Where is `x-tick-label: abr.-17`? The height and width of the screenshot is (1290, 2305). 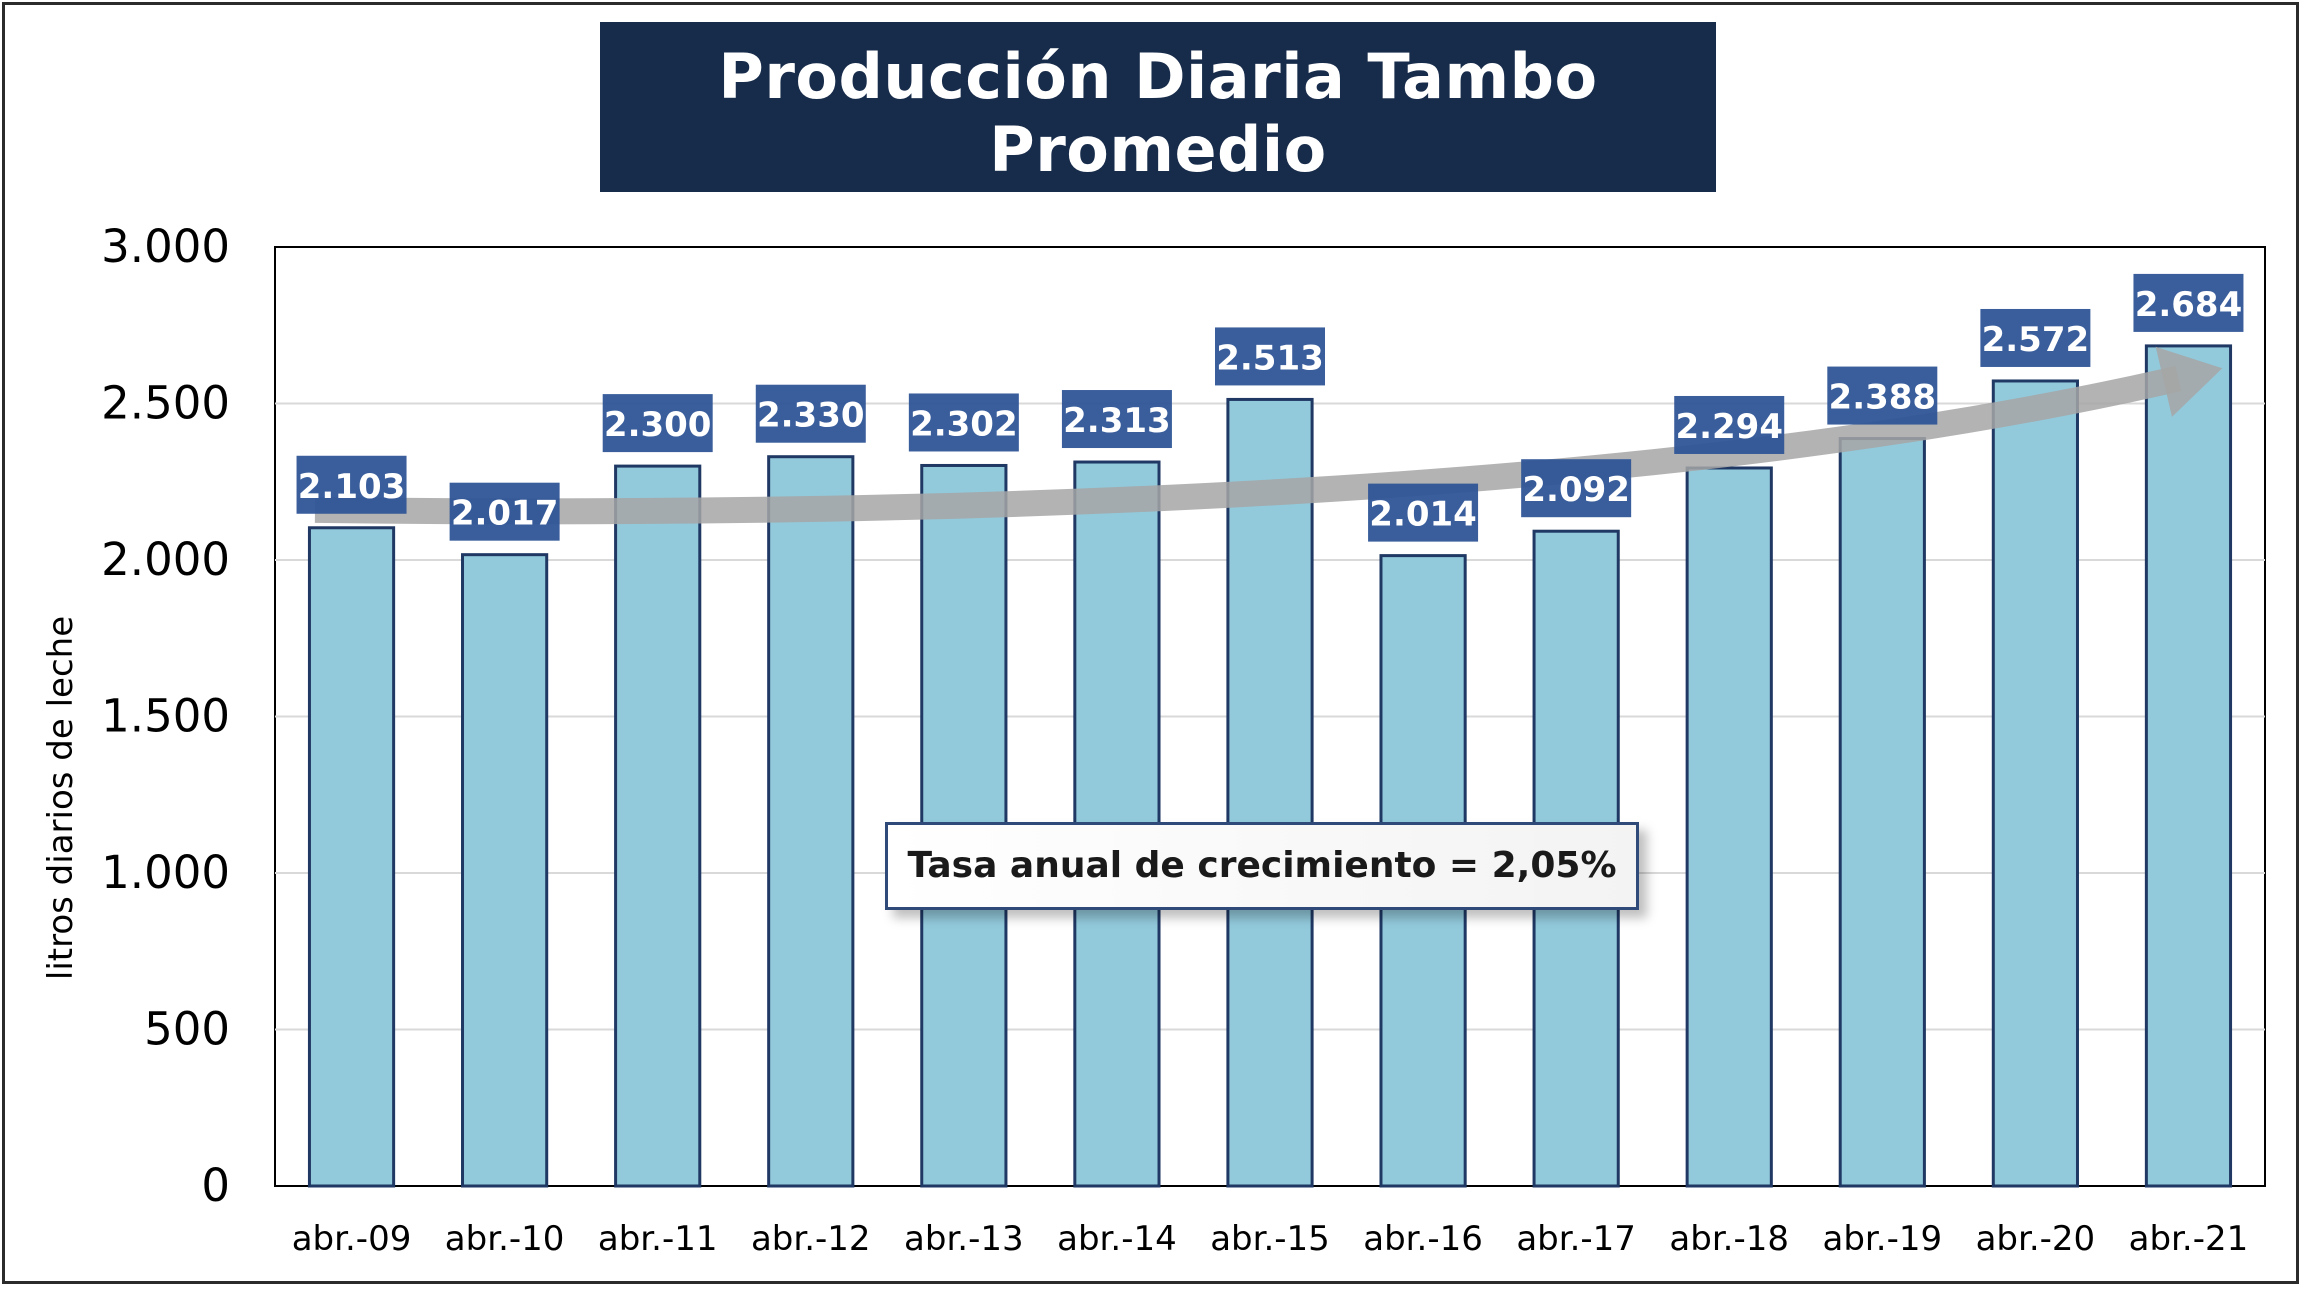
x-tick-label: abr.-17 is located at coordinates (1576, 1239).